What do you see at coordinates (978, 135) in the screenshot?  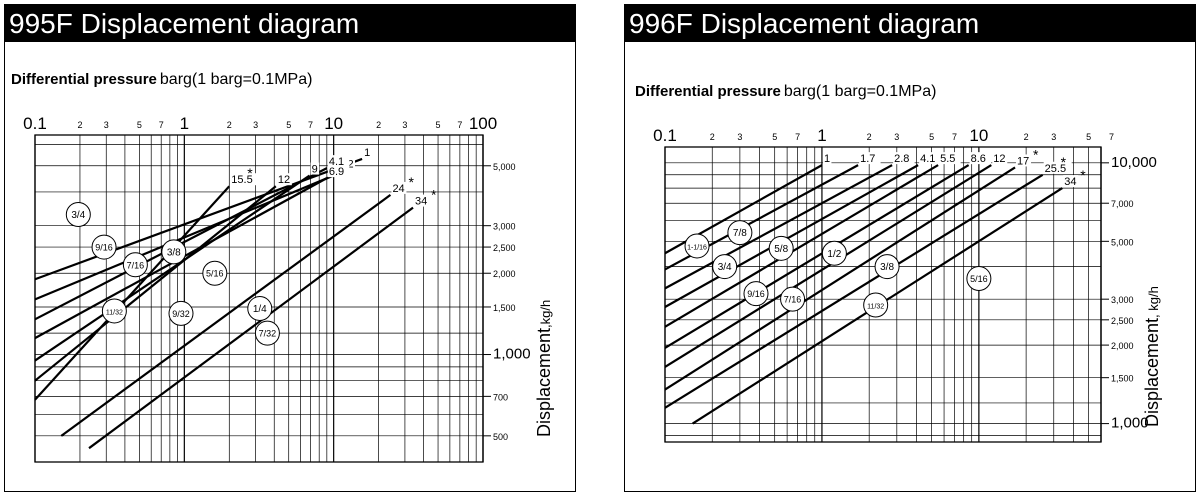 I see `x-tick-major-label: 10` at bounding box center [978, 135].